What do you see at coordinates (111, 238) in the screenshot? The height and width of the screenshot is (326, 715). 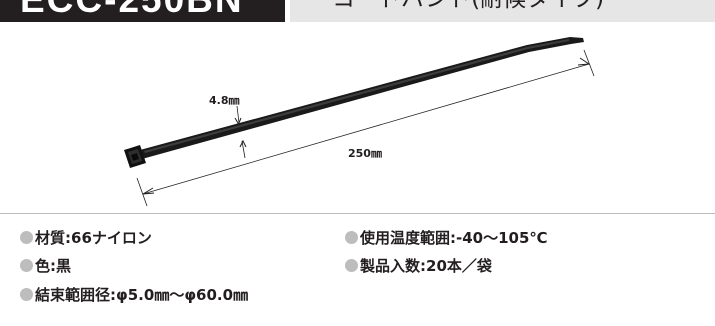 I see `spec-value: 66ナイロン` at bounding box center [111, 238].